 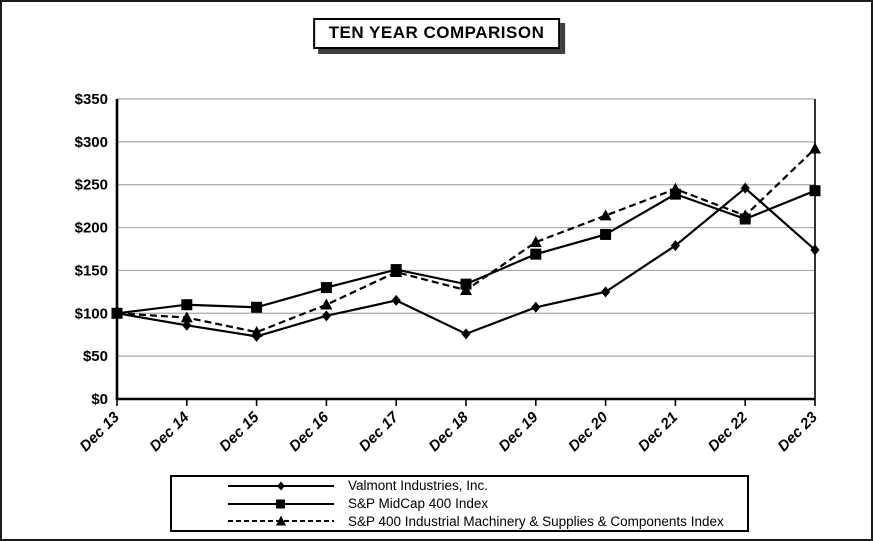 I want to click on x-tick-label: Dec 17, so click(x=379, y=431).